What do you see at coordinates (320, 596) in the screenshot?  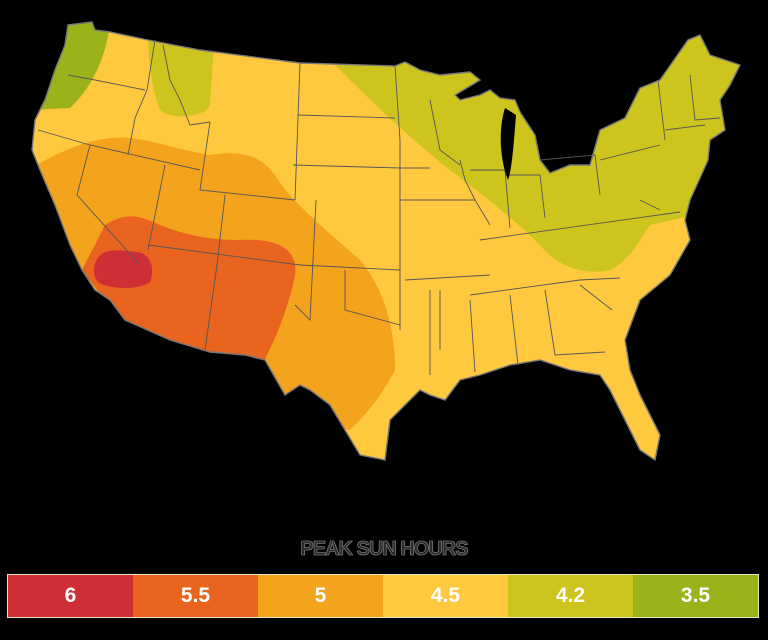 I see `legend-item-5: 5` at bounding box center [320, 596].